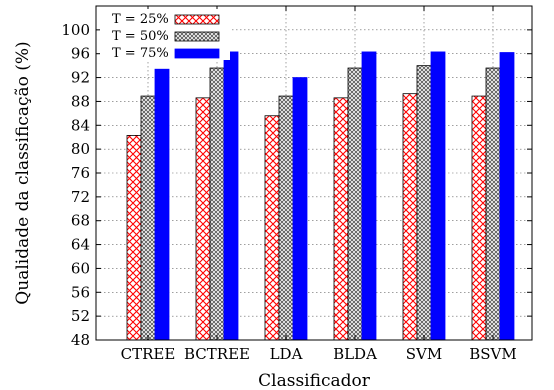  What do you see at coordinates (80, 149) in the screenshot?
I see `y-tick-label: 80` at bounding box center [80, 149].